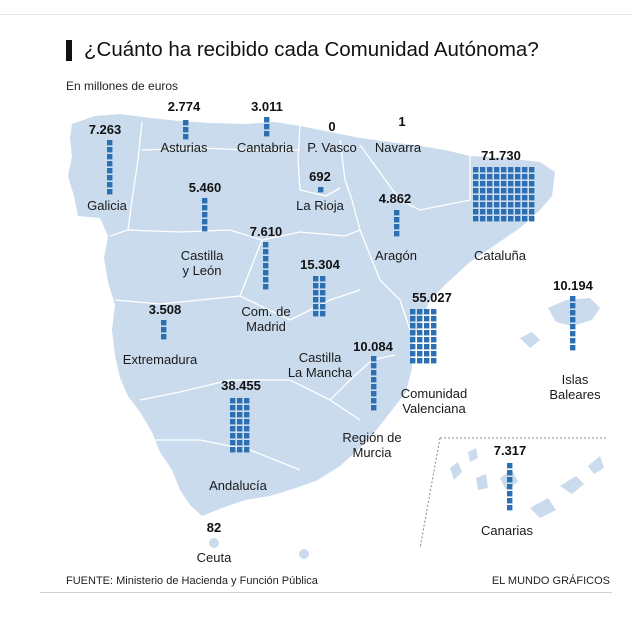 Image resolution: width=632 pixels, height=617 pixels. Describe the element at coordinates (241, 385) in the screenshot. I see `value-label-andalucia: 38.455` at that location.